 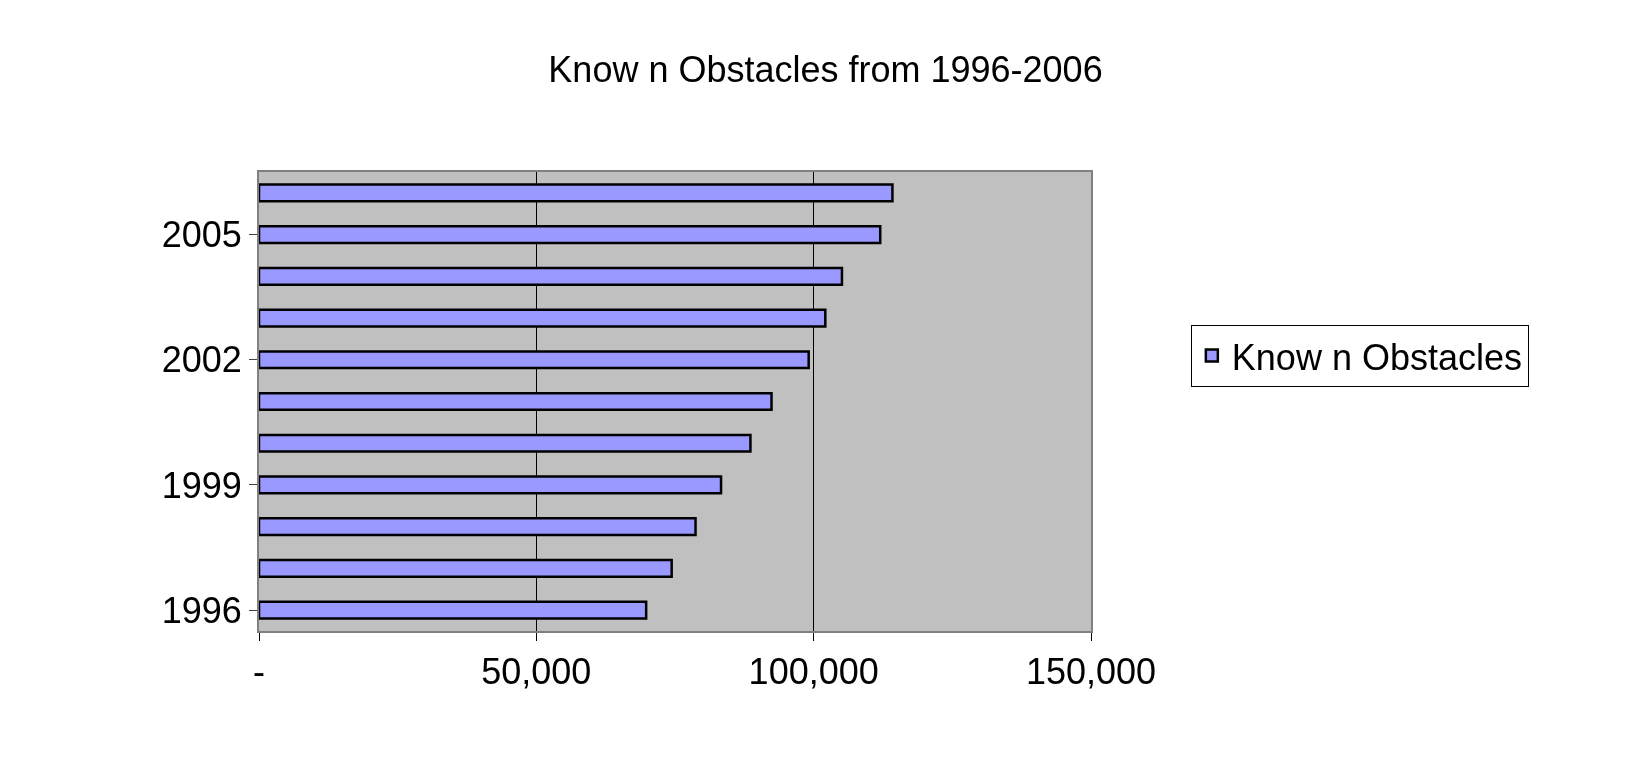 What do you see at coordinates (813, 672) in the screenshot?
I see `x-tick-label: 100,000` at bounding box center [813, 672].